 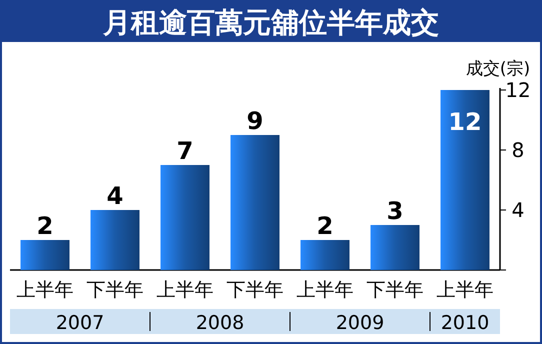 What do you see at coordinates (80, 323) in the screenshot?
I see `text: 2007` at bounding box center [80, 323].